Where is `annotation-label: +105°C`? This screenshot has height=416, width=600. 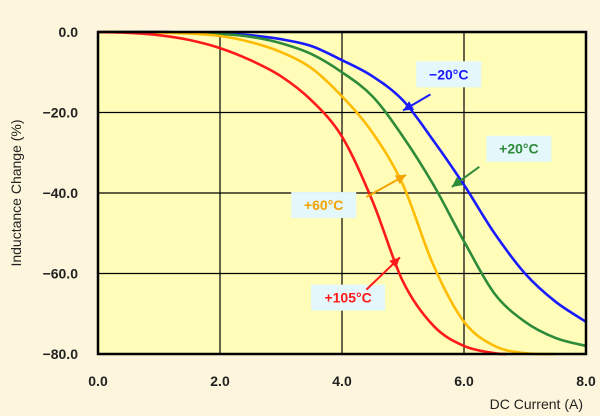
annotation-label: +105°C is located at coordinates (347, 298).